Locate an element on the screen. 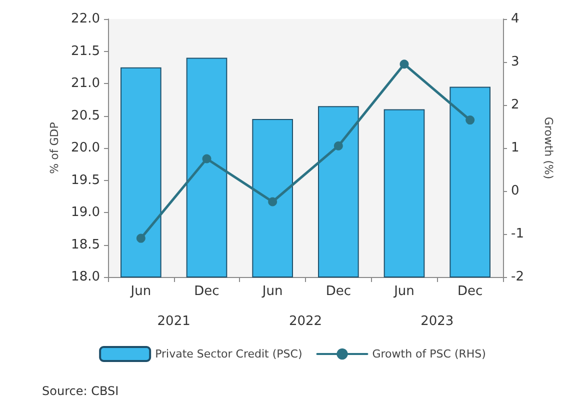  y-tick-label: 19.0 is located at coordinates (85, 212).